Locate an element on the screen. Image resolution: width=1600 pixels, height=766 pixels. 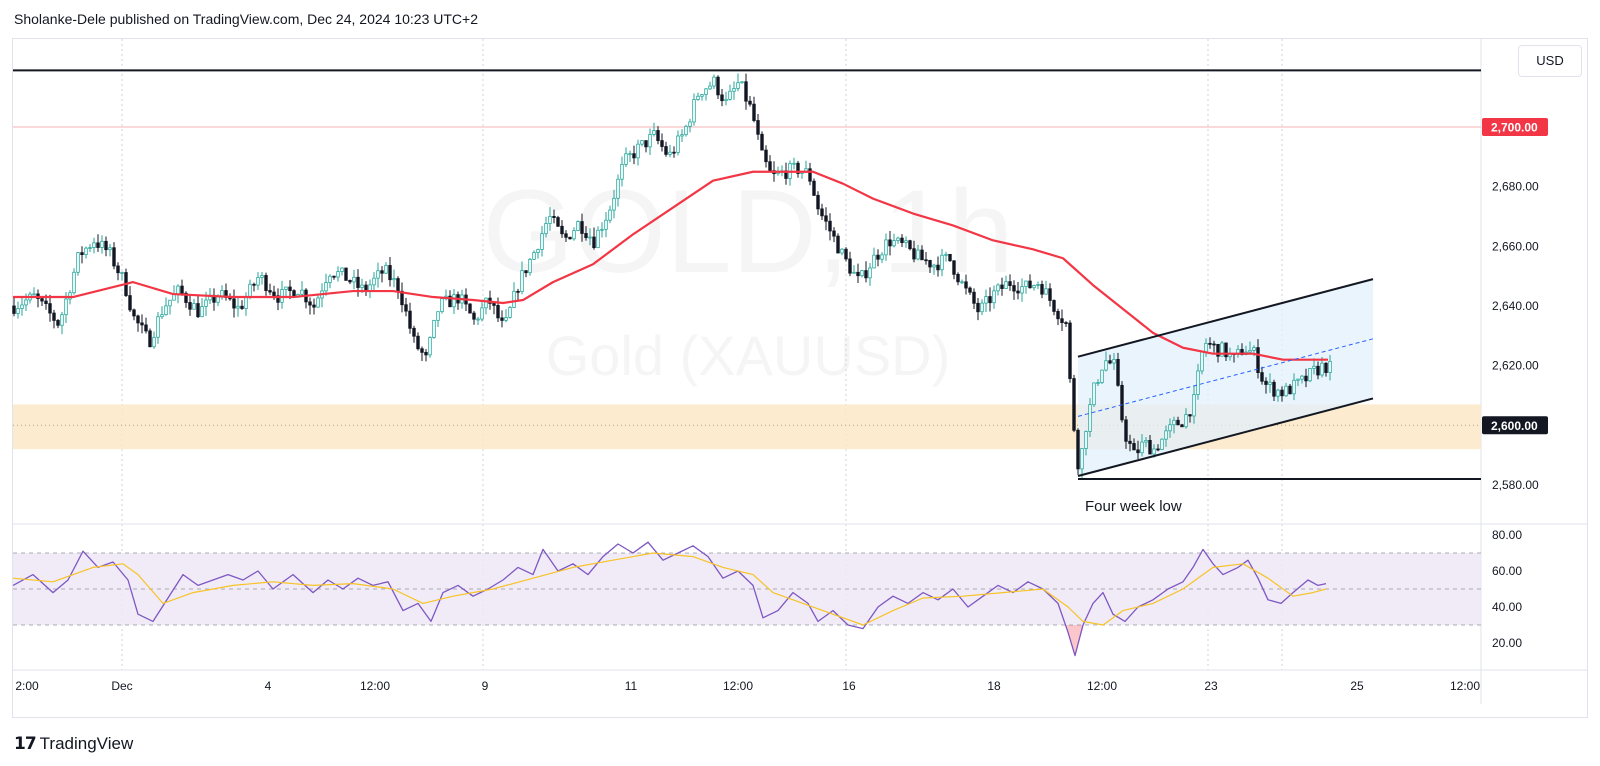
symbol-watermark: GOLD, 1h Gold (XAUUSD) is located at coordinates (747, 276).